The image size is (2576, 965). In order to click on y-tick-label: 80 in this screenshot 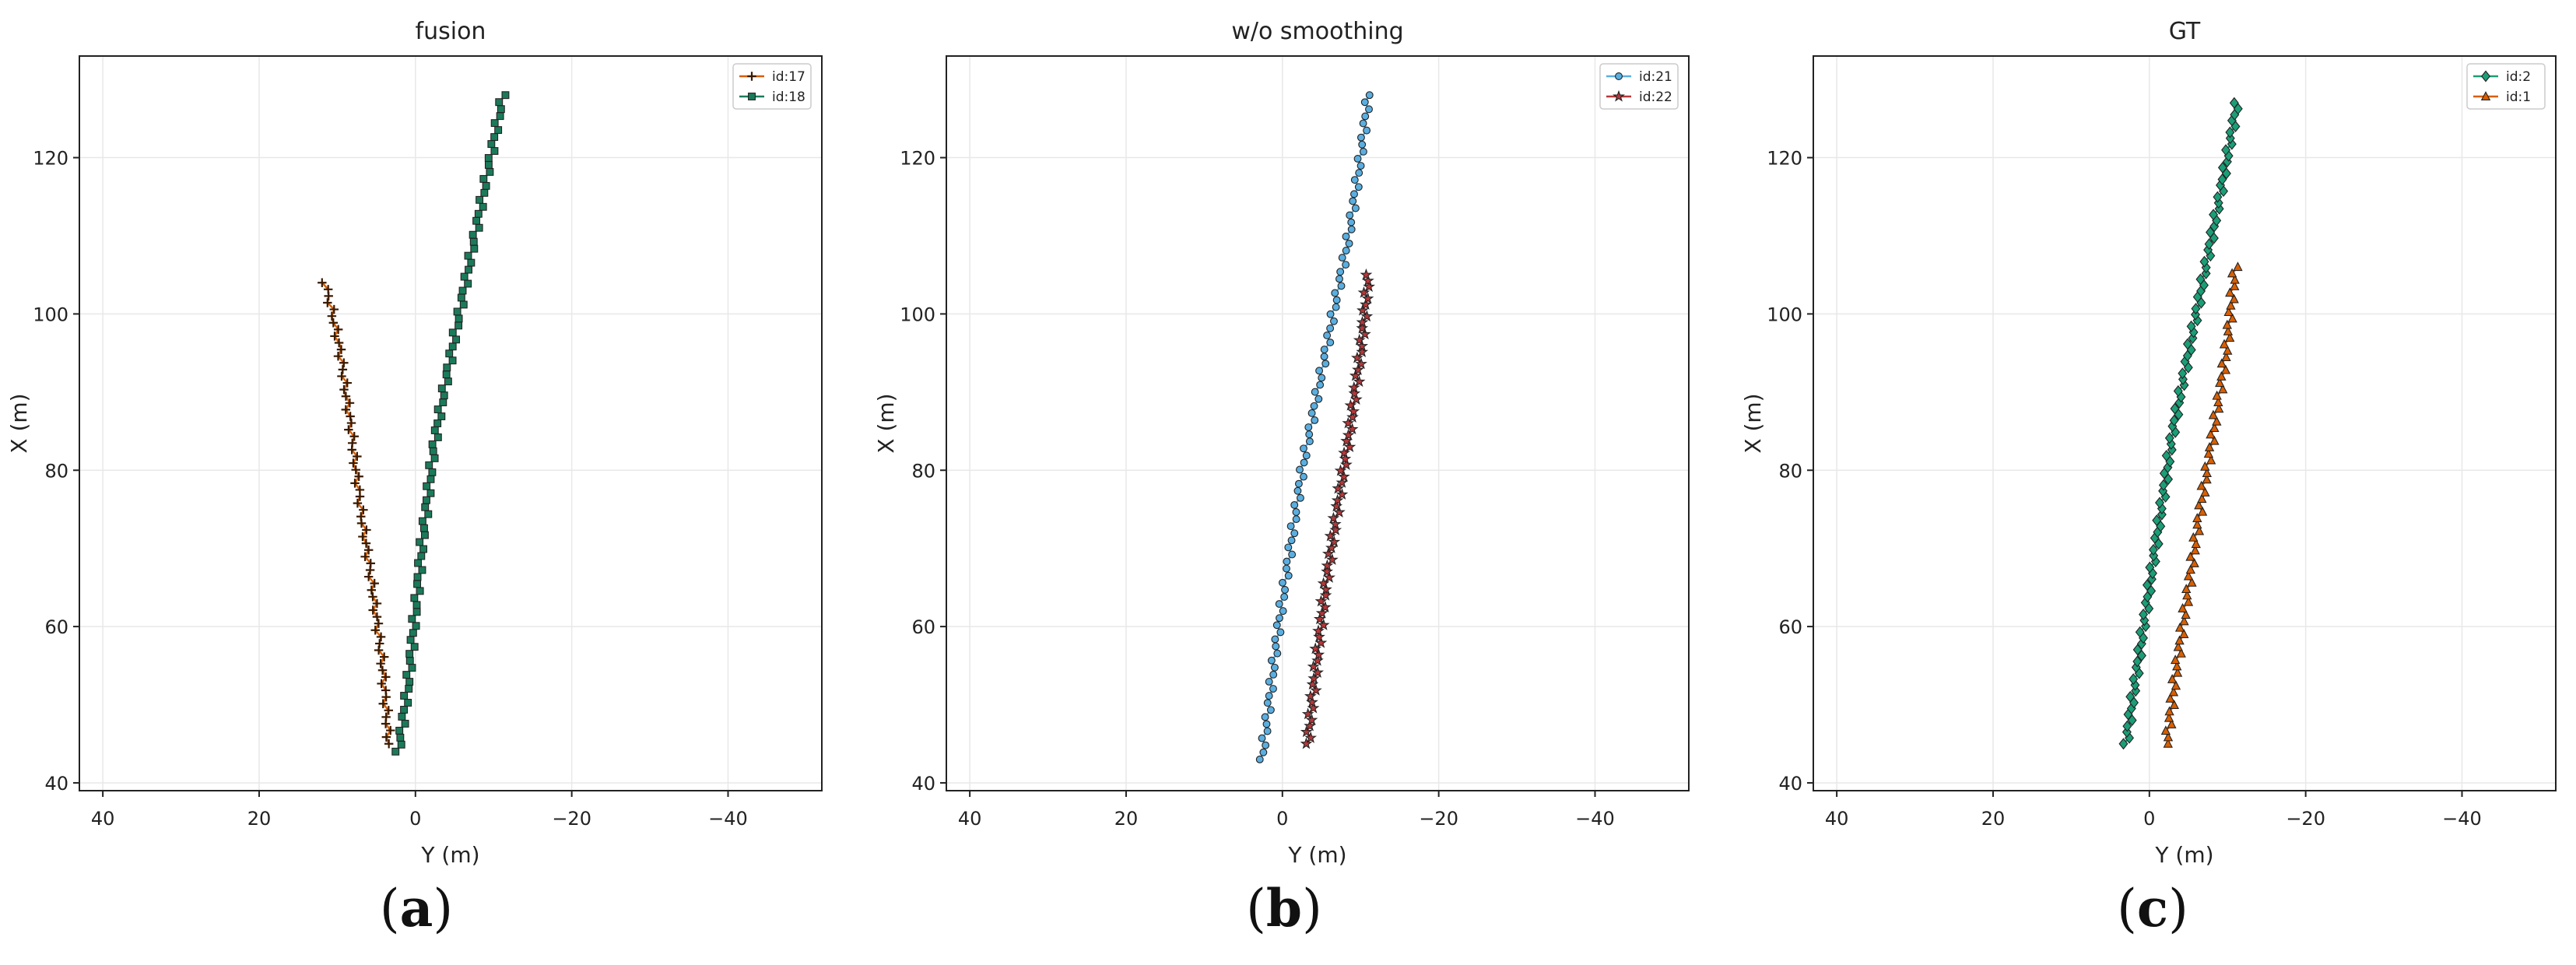, I will do `click(56, 471)`.